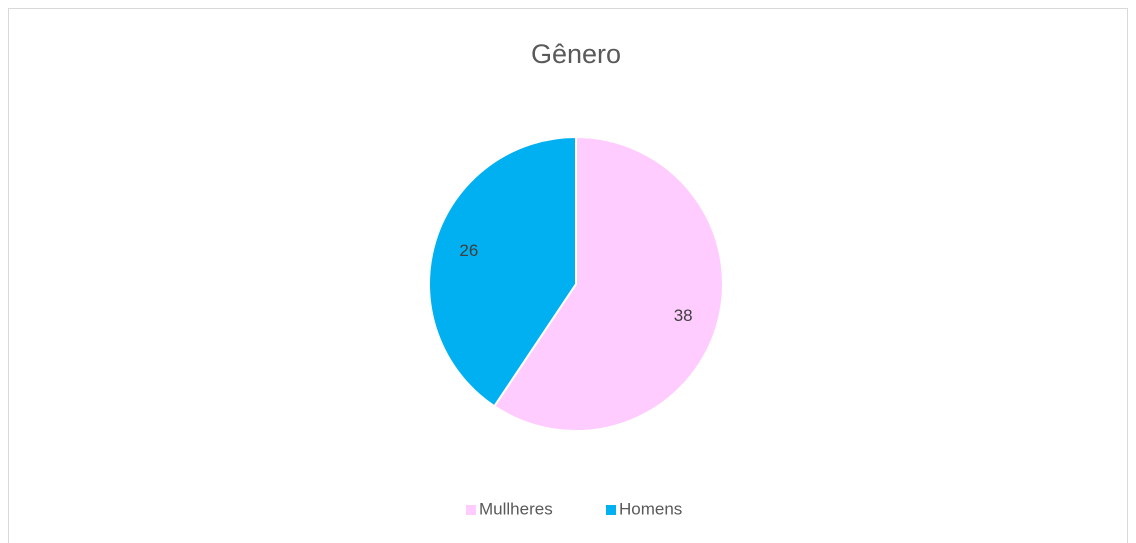  Describe the element at coordinates (576, 54) in the screenshot. I see `chart-title: Gênero` at that location.